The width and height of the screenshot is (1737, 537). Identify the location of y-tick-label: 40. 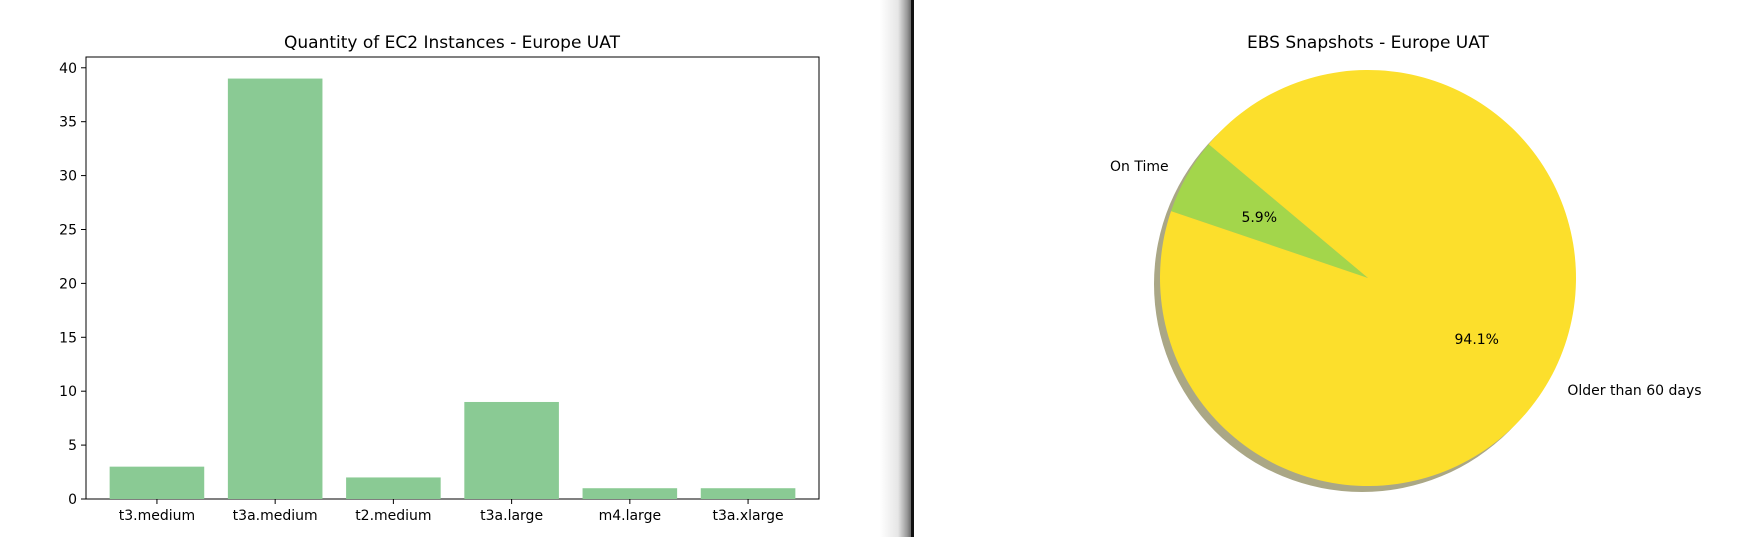
(68, 69).